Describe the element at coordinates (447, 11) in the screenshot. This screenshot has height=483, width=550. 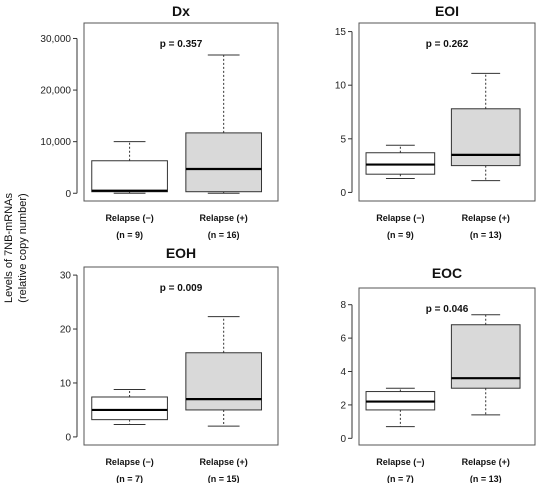
I see `panel-title: EOI` at that location.